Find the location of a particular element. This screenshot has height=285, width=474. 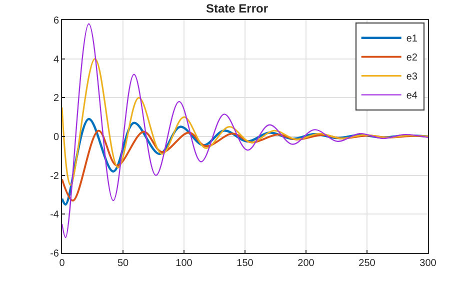

legend-label: e4 is located at coordinates (412, 96).